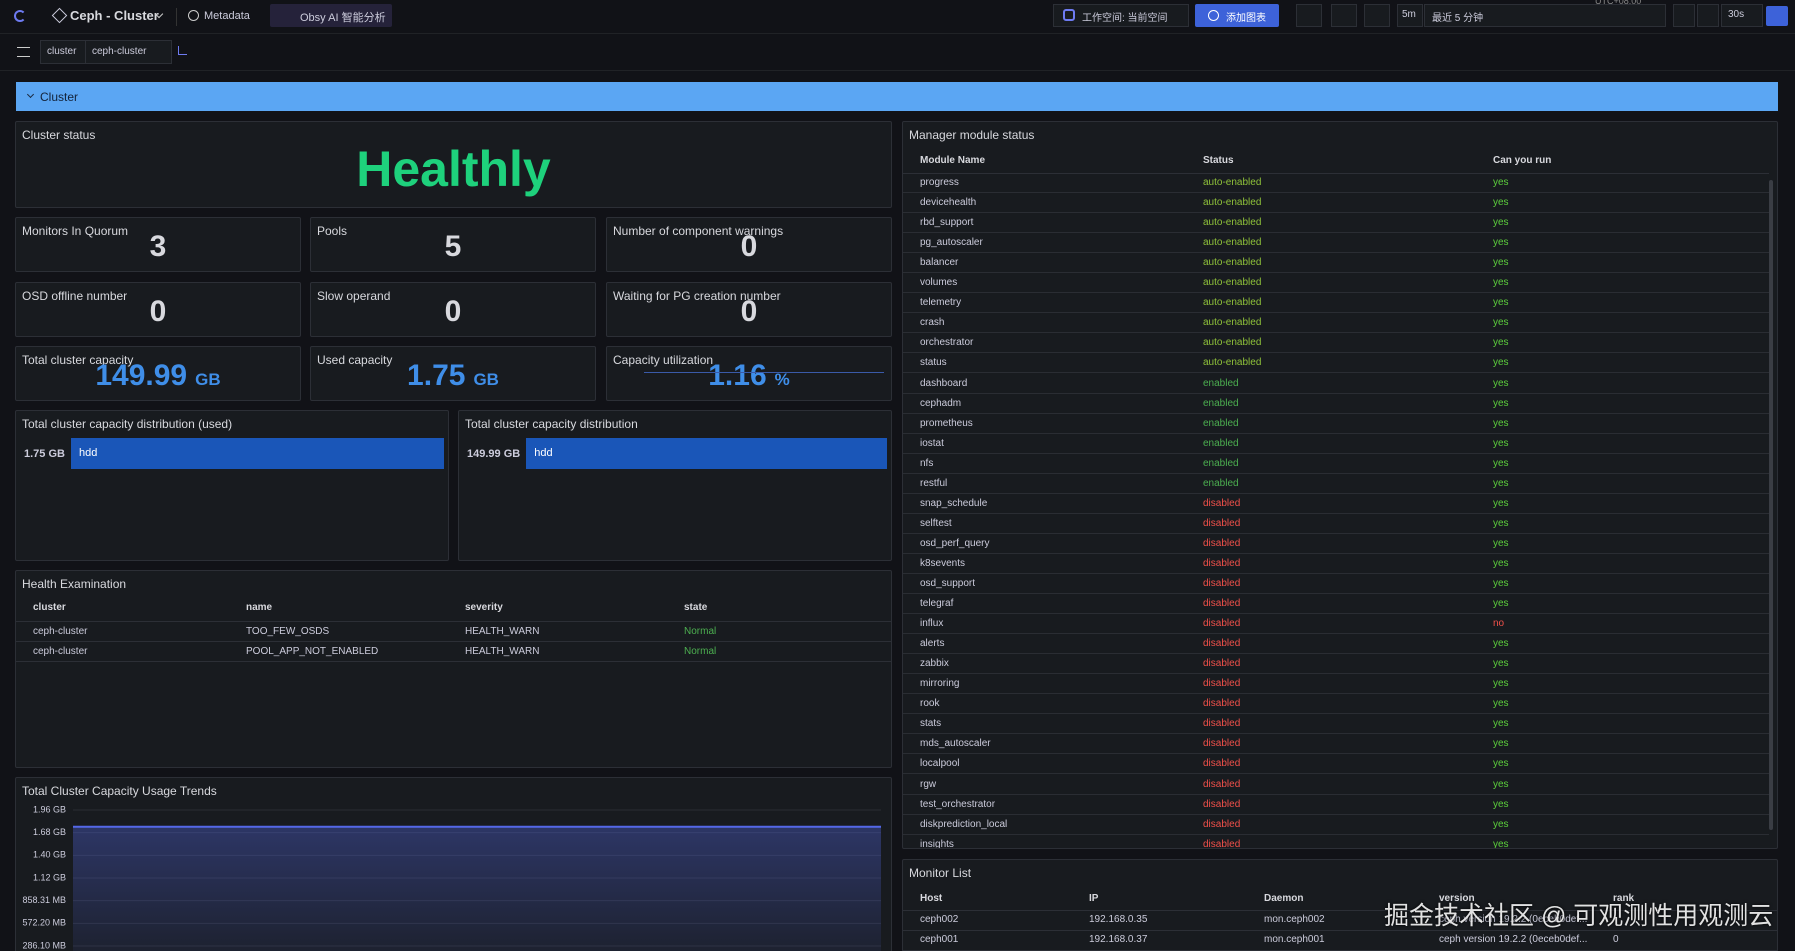 This screenshot has width=1795, height=951. Describe the element at coordinates (948, 203) in the screenshot. I see `table-cell: devicehealth` at that location.